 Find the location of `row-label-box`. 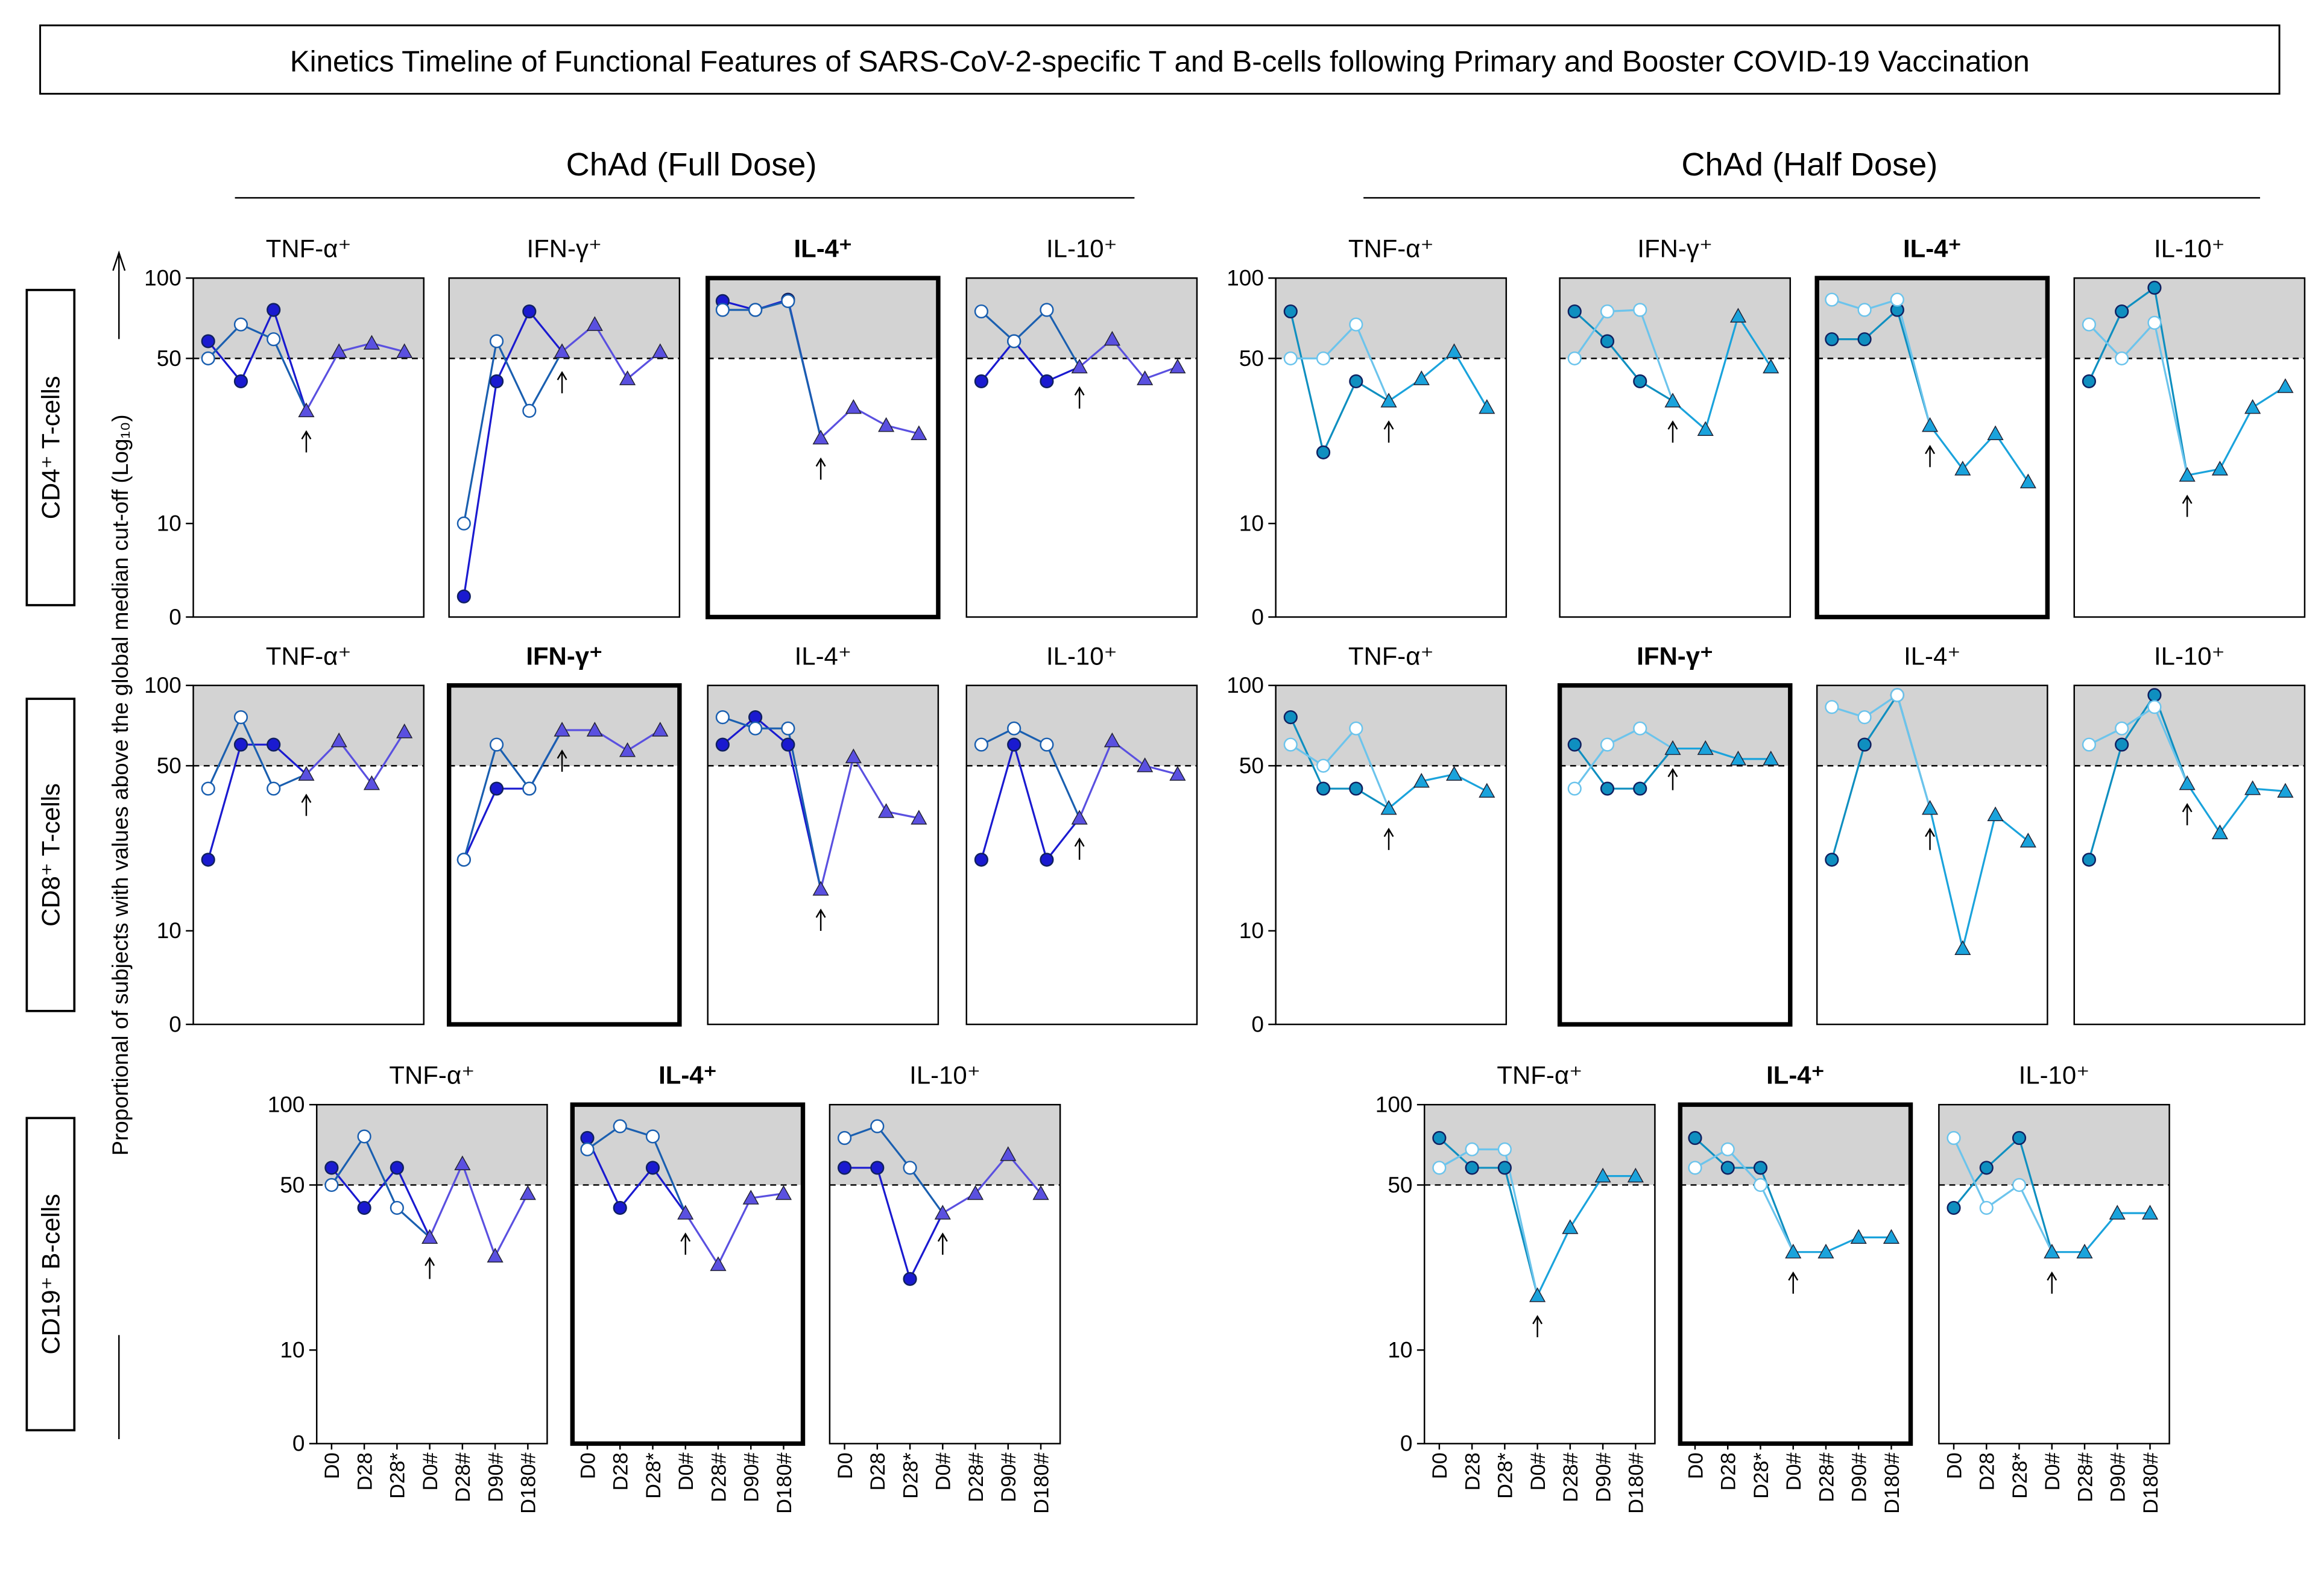

row-label-box is located at coordinates (50, 855).